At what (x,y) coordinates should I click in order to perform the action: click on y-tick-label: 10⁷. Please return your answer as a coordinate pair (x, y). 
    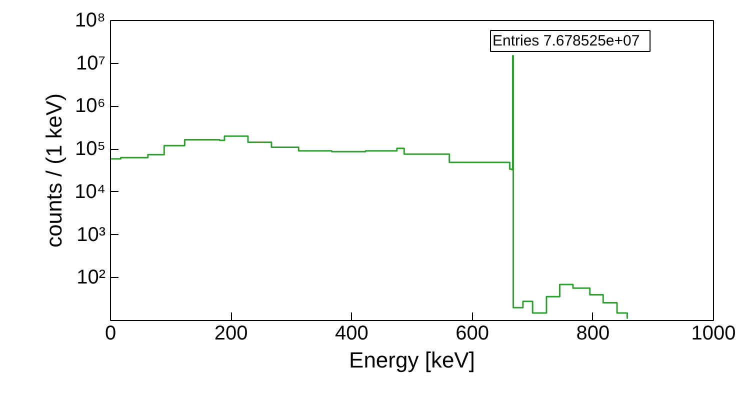
    Looking at the image, I should click on (91, 63).